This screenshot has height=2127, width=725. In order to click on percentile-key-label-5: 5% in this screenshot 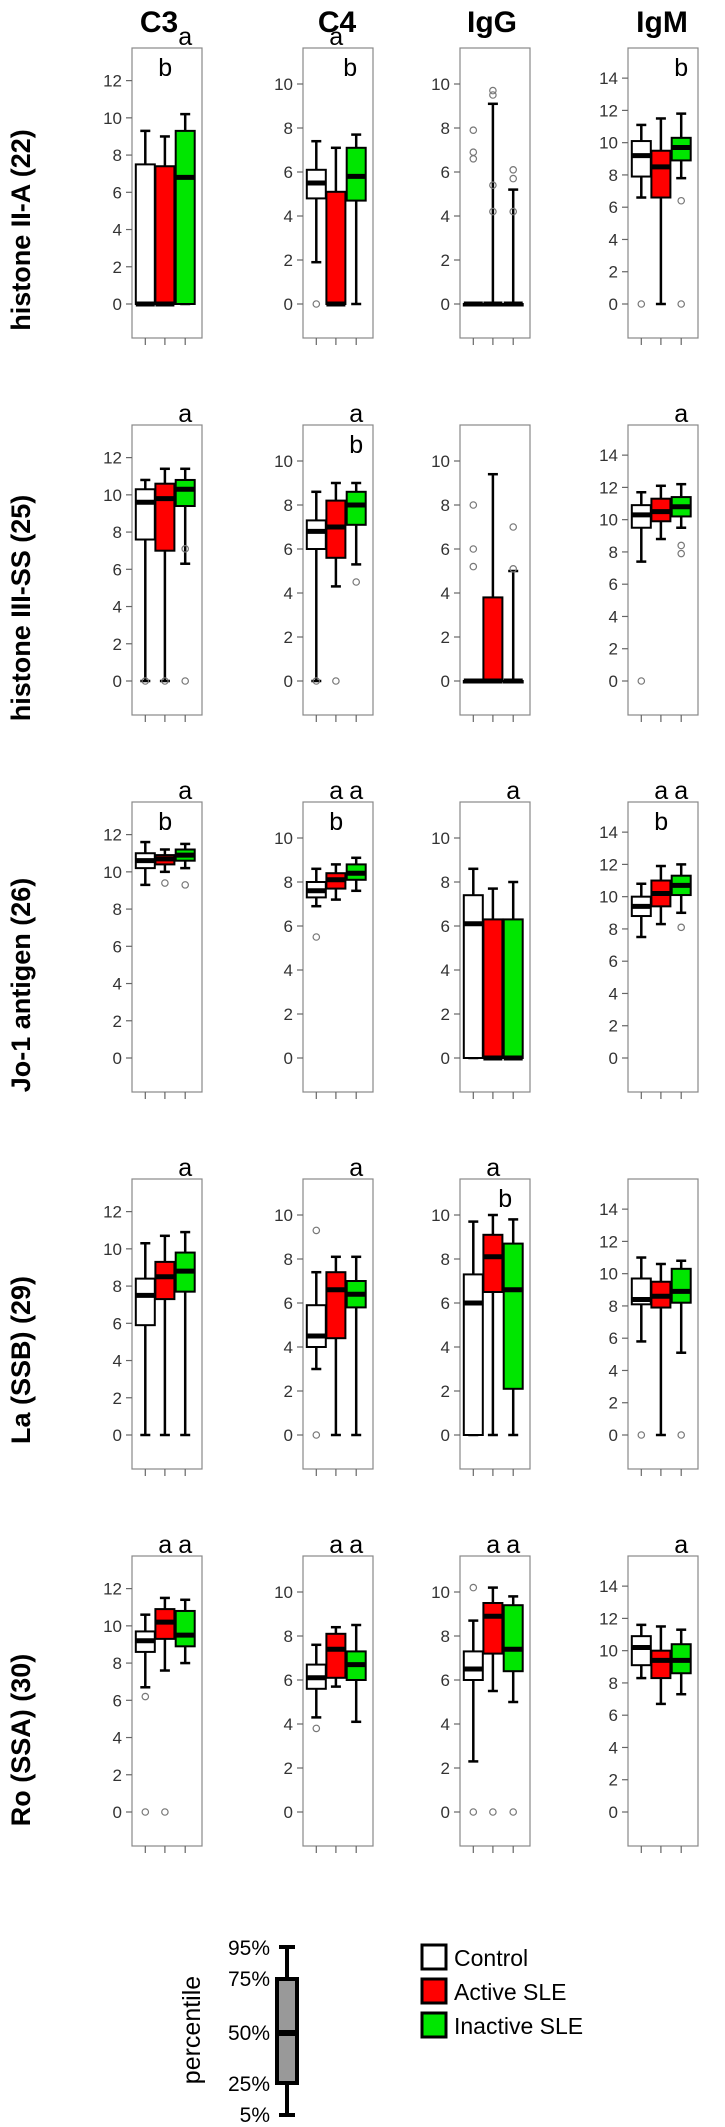, I will do `click(255, 2115)`.